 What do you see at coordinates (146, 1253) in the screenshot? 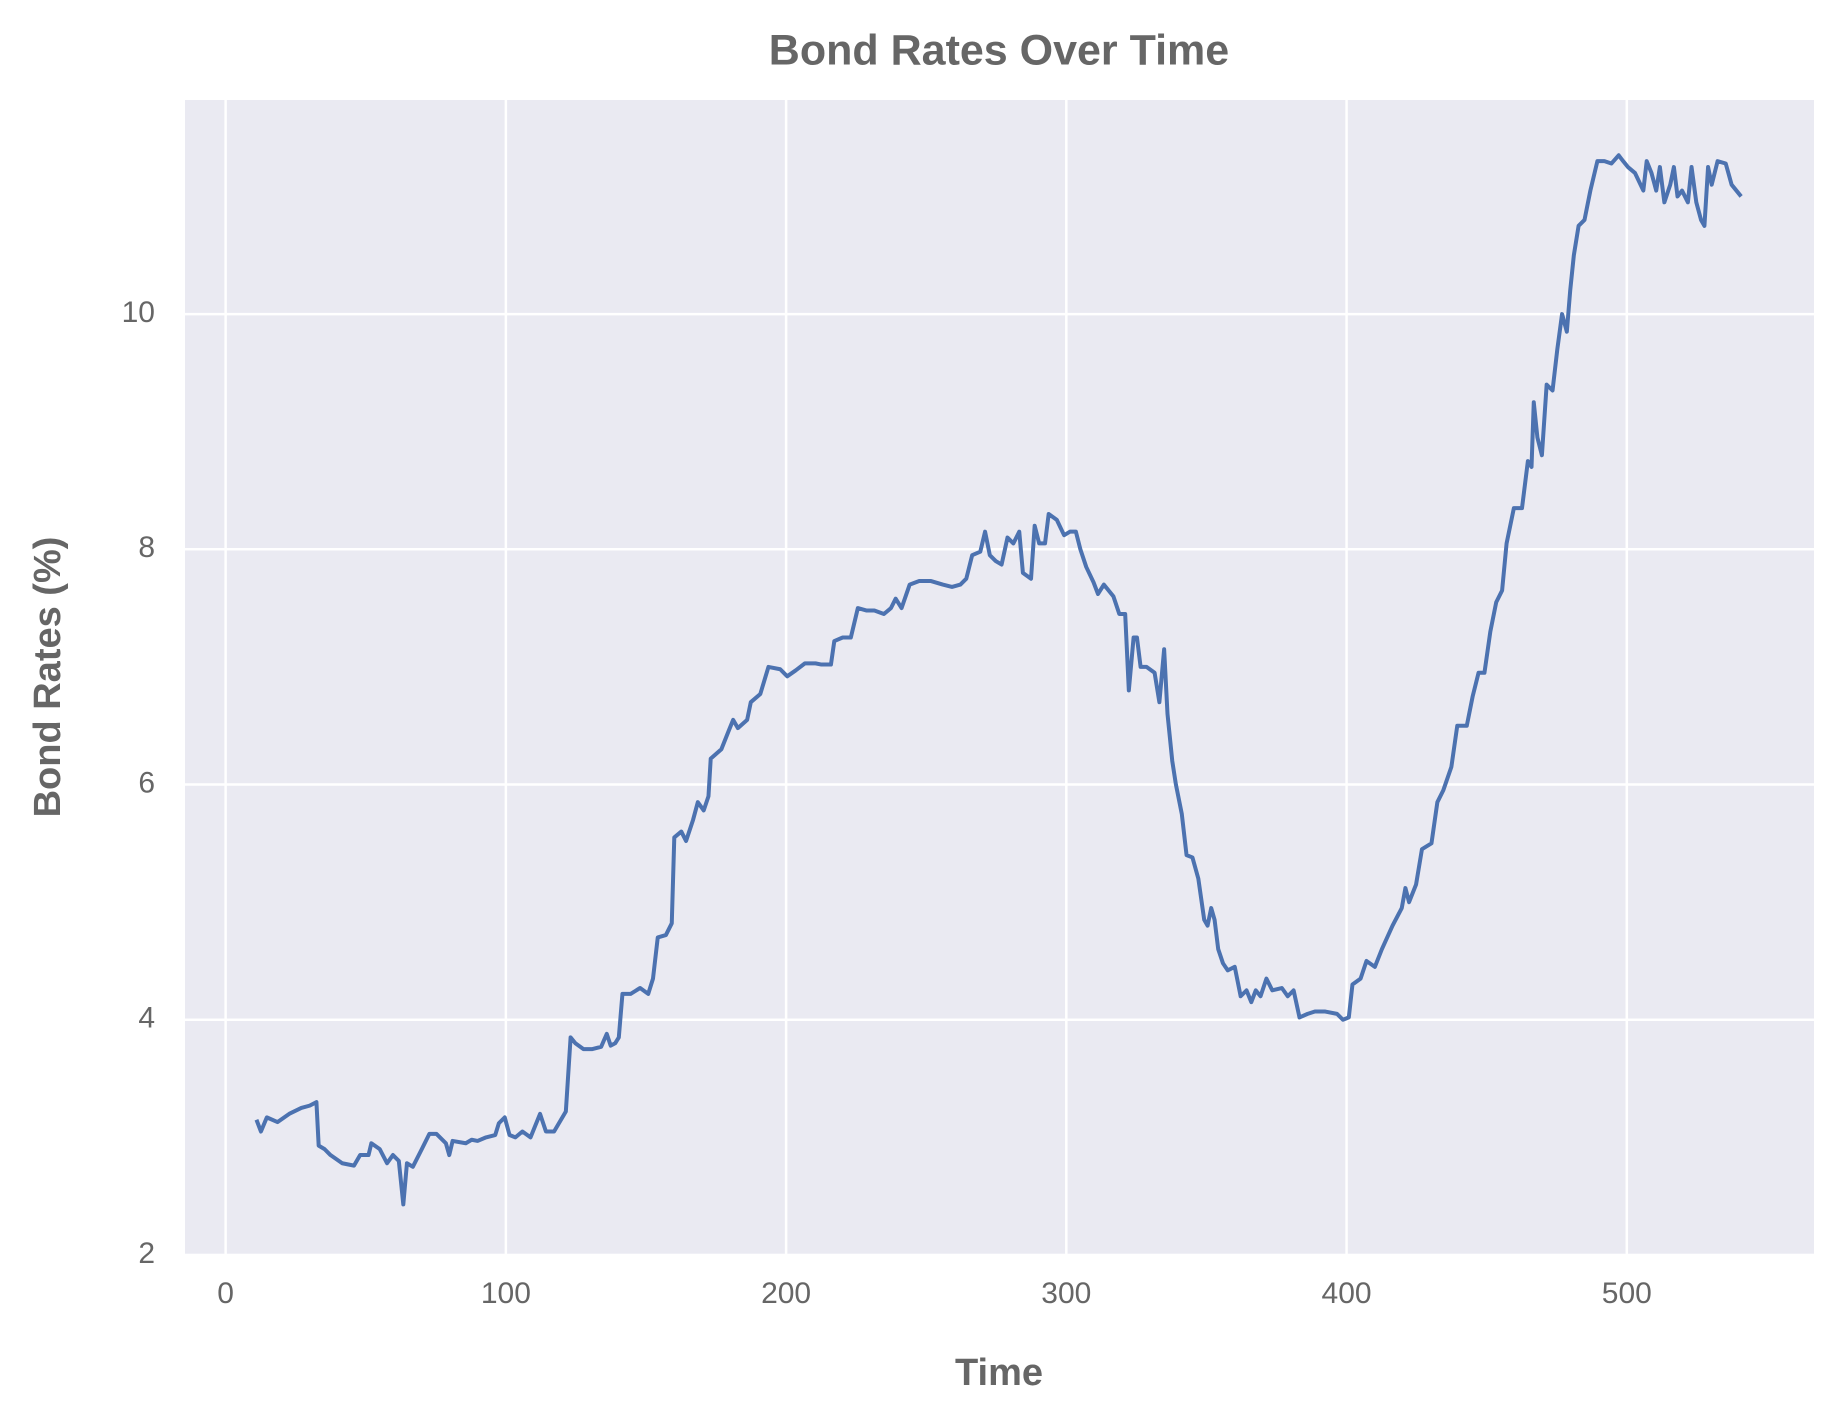
I see `y-tick-label: 2` at bounding box center [146, 1253].